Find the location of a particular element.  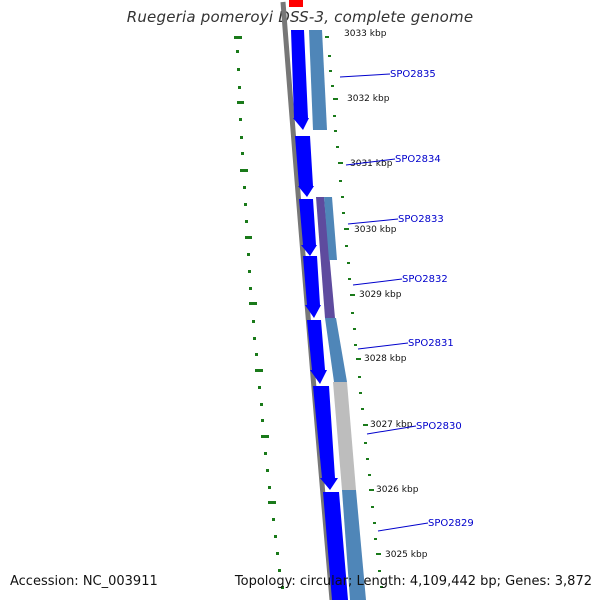

kbp-label: 3025 kbp is located at coordinates (406, 555).